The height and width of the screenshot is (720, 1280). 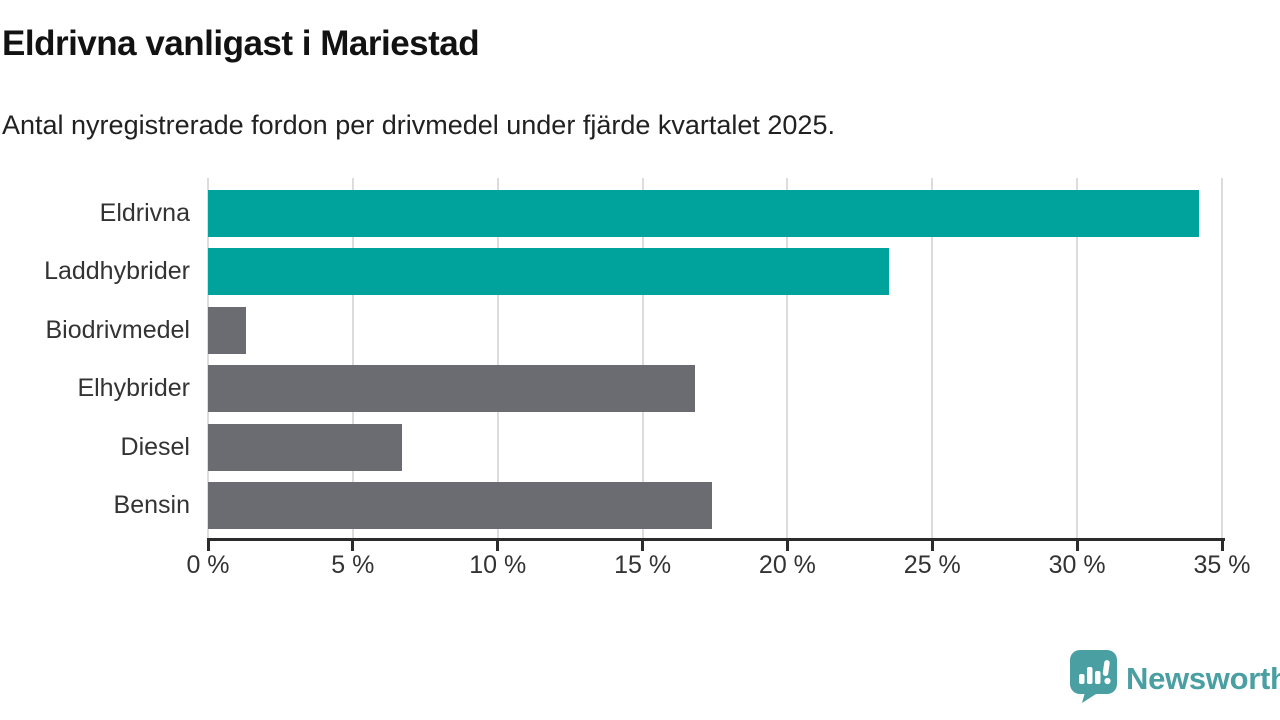 I want to click on gridline-20pct, so click(x=787, y=358).